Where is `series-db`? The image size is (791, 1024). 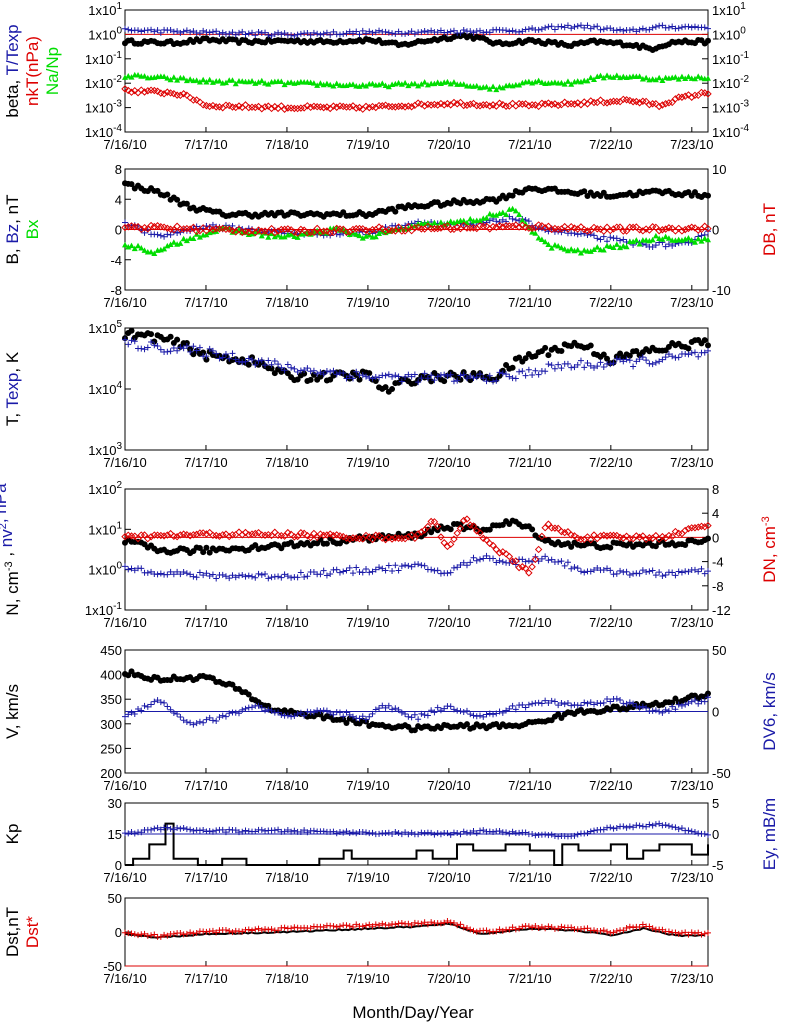
series-db is located at coordinates (416, 229).